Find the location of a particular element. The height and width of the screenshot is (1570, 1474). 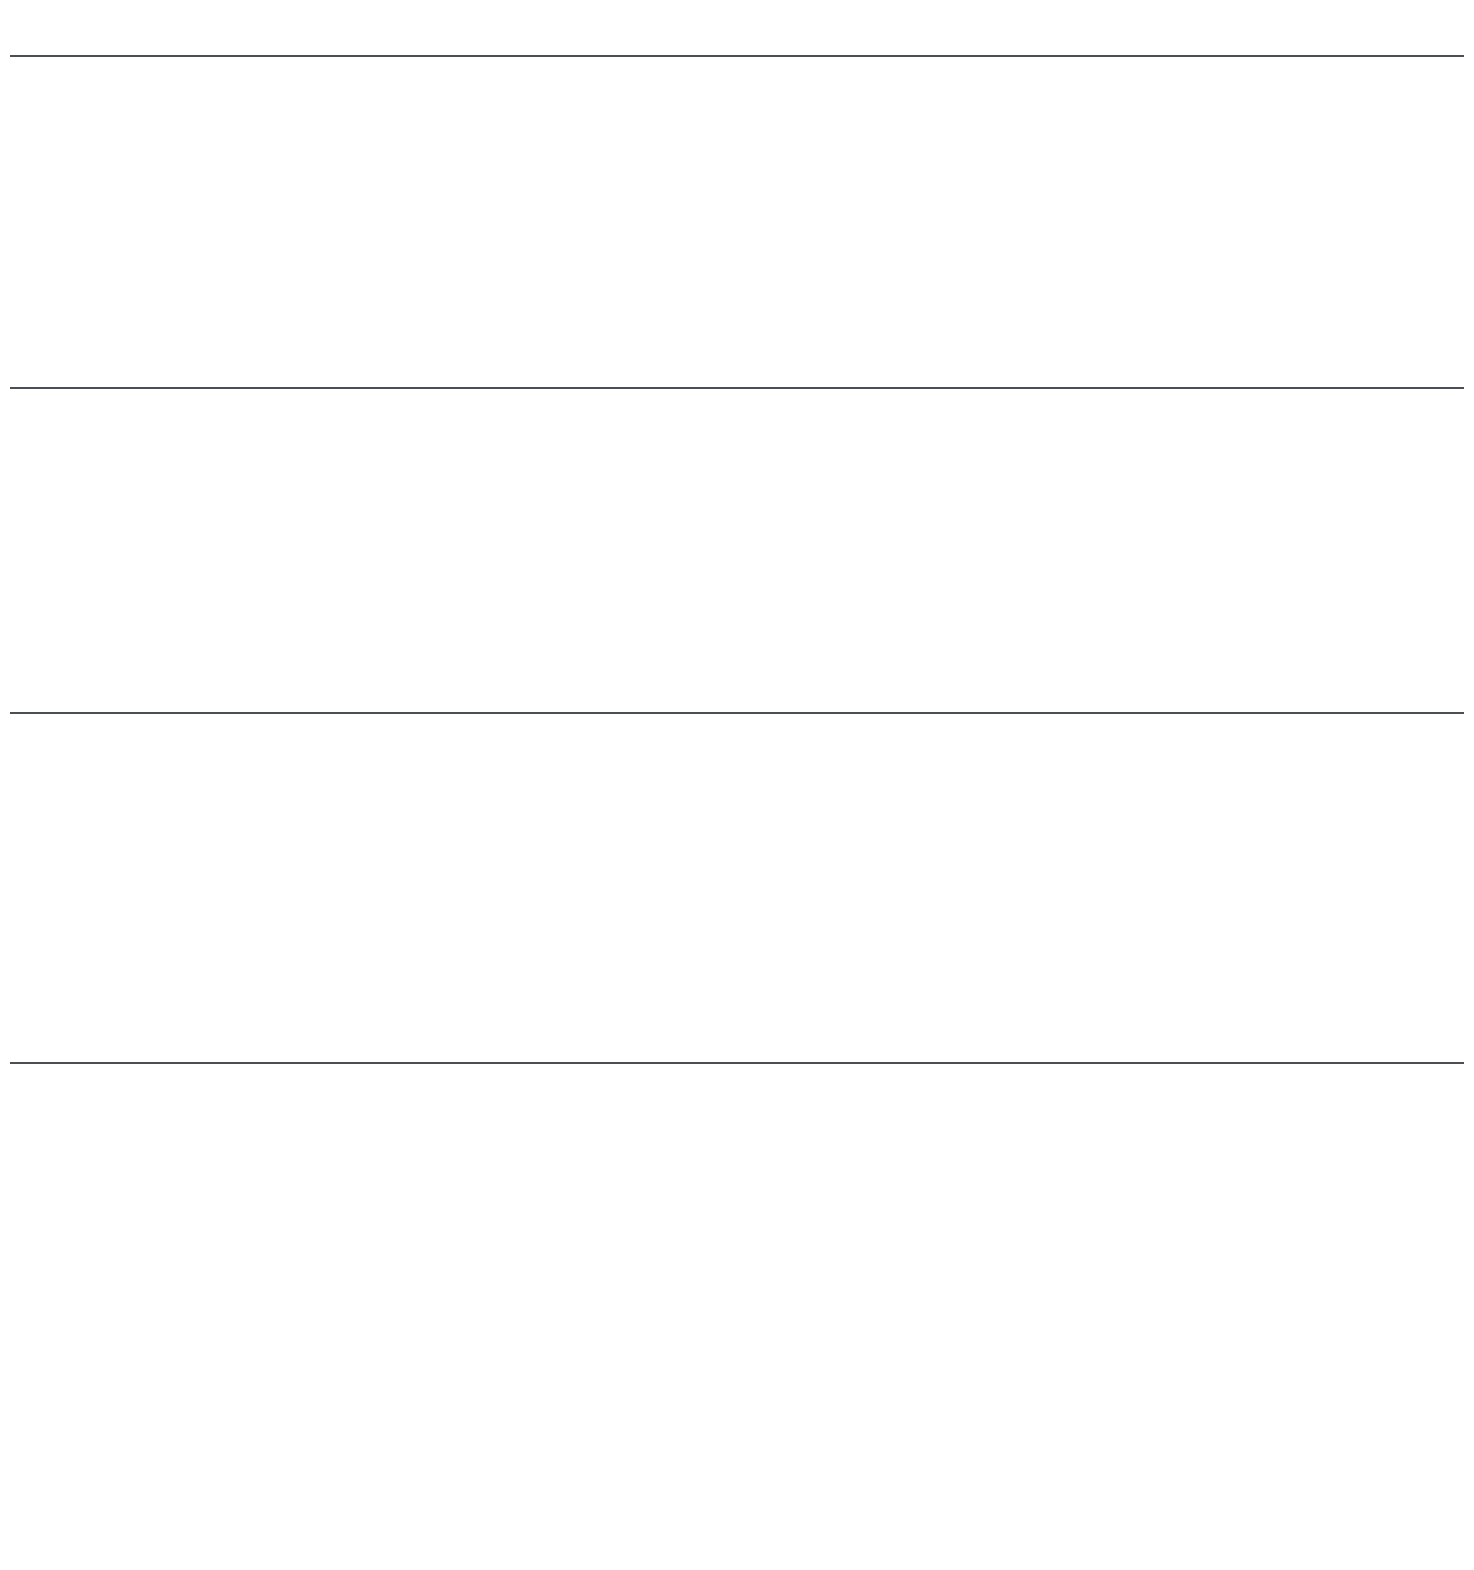

methodology-footer is located at coordinates (737, 1547).